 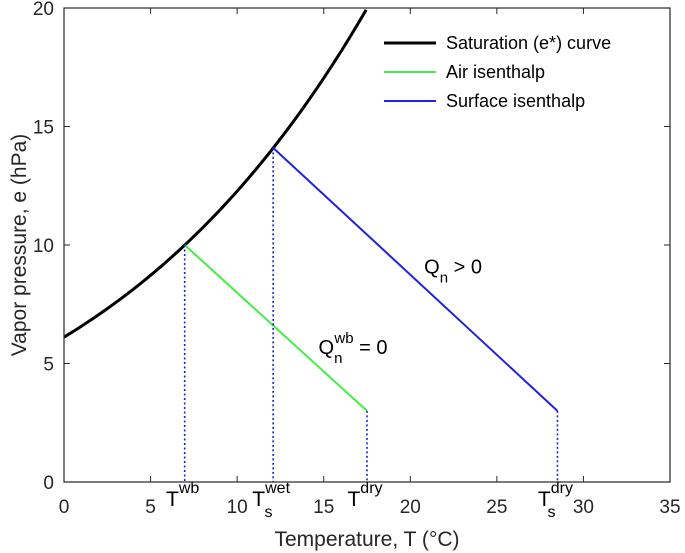 I want to click on y-tick-label: 10, so click(x=43, y=246).